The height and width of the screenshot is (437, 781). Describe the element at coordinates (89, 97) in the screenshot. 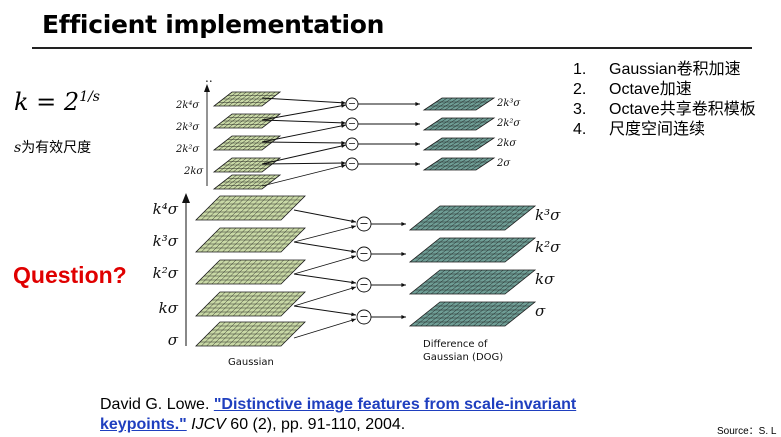

I see `formula-exponent: 1/s` at that location.